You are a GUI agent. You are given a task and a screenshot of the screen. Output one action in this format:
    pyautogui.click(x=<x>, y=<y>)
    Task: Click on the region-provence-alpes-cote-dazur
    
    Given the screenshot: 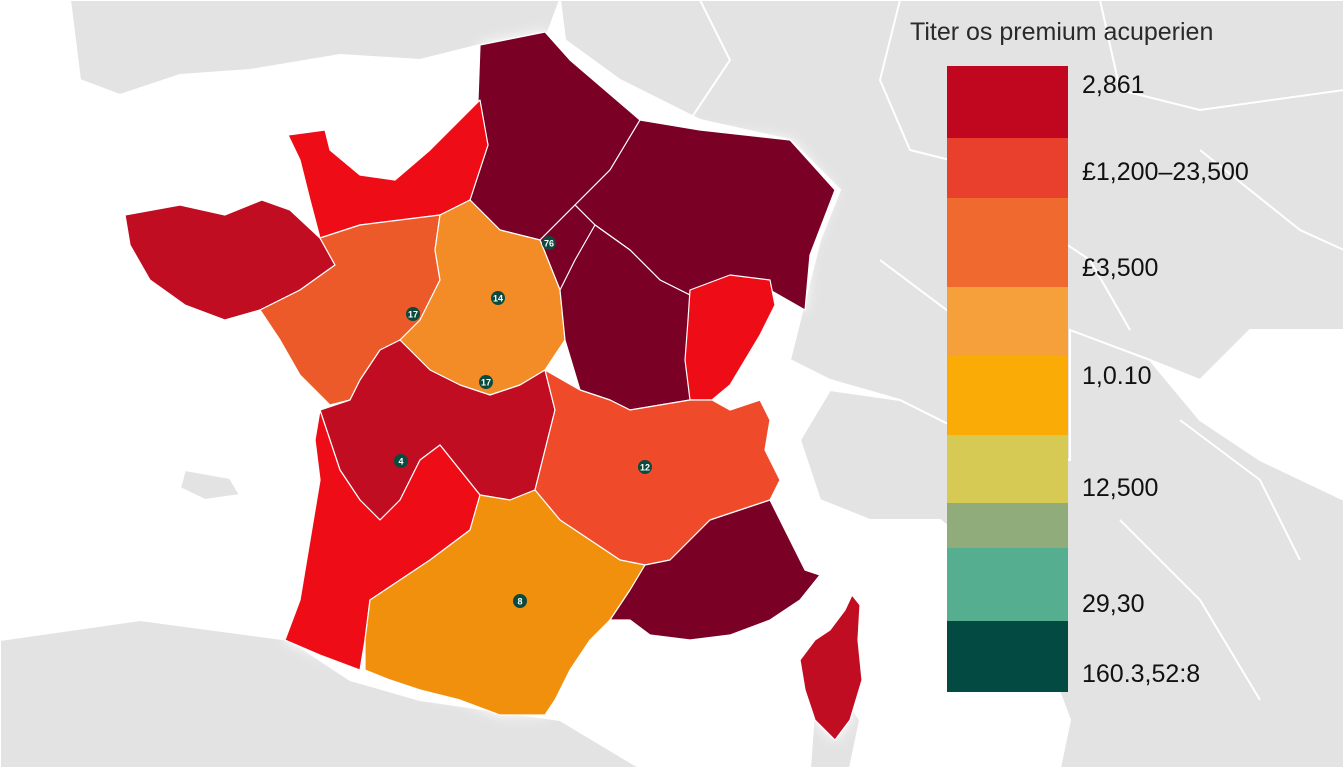 What is the action you would take?
    pyautogui.click(x=715, y=570)
    